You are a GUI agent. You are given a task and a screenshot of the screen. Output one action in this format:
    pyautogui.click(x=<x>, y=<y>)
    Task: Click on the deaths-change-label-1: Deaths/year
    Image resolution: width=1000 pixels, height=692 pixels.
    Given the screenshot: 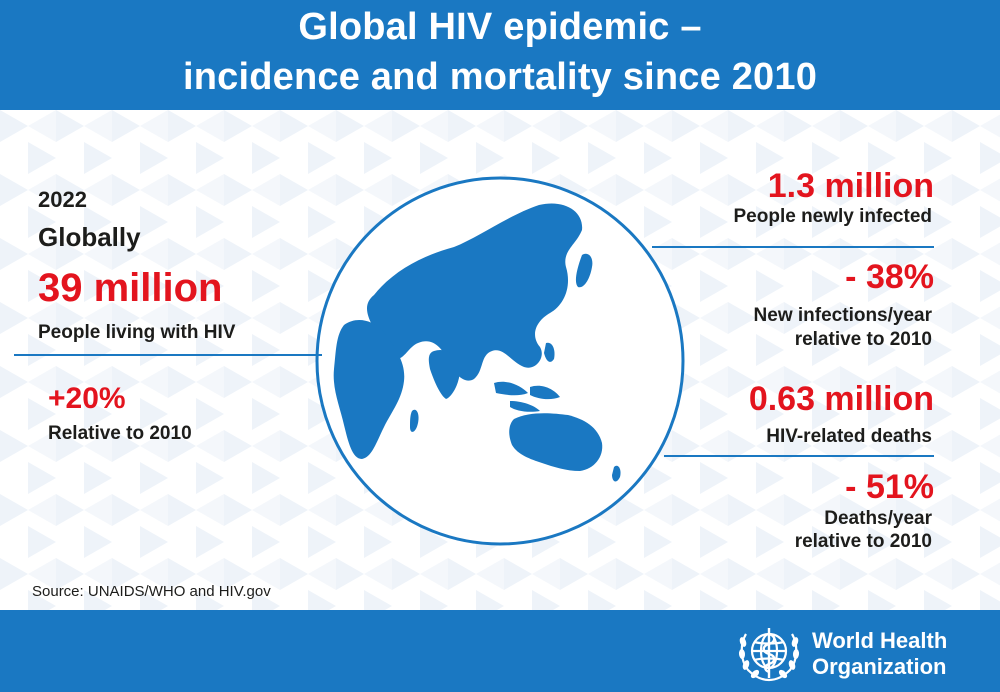 What is the action you would take?
    pyautogui.click(x=878, y=518)
    